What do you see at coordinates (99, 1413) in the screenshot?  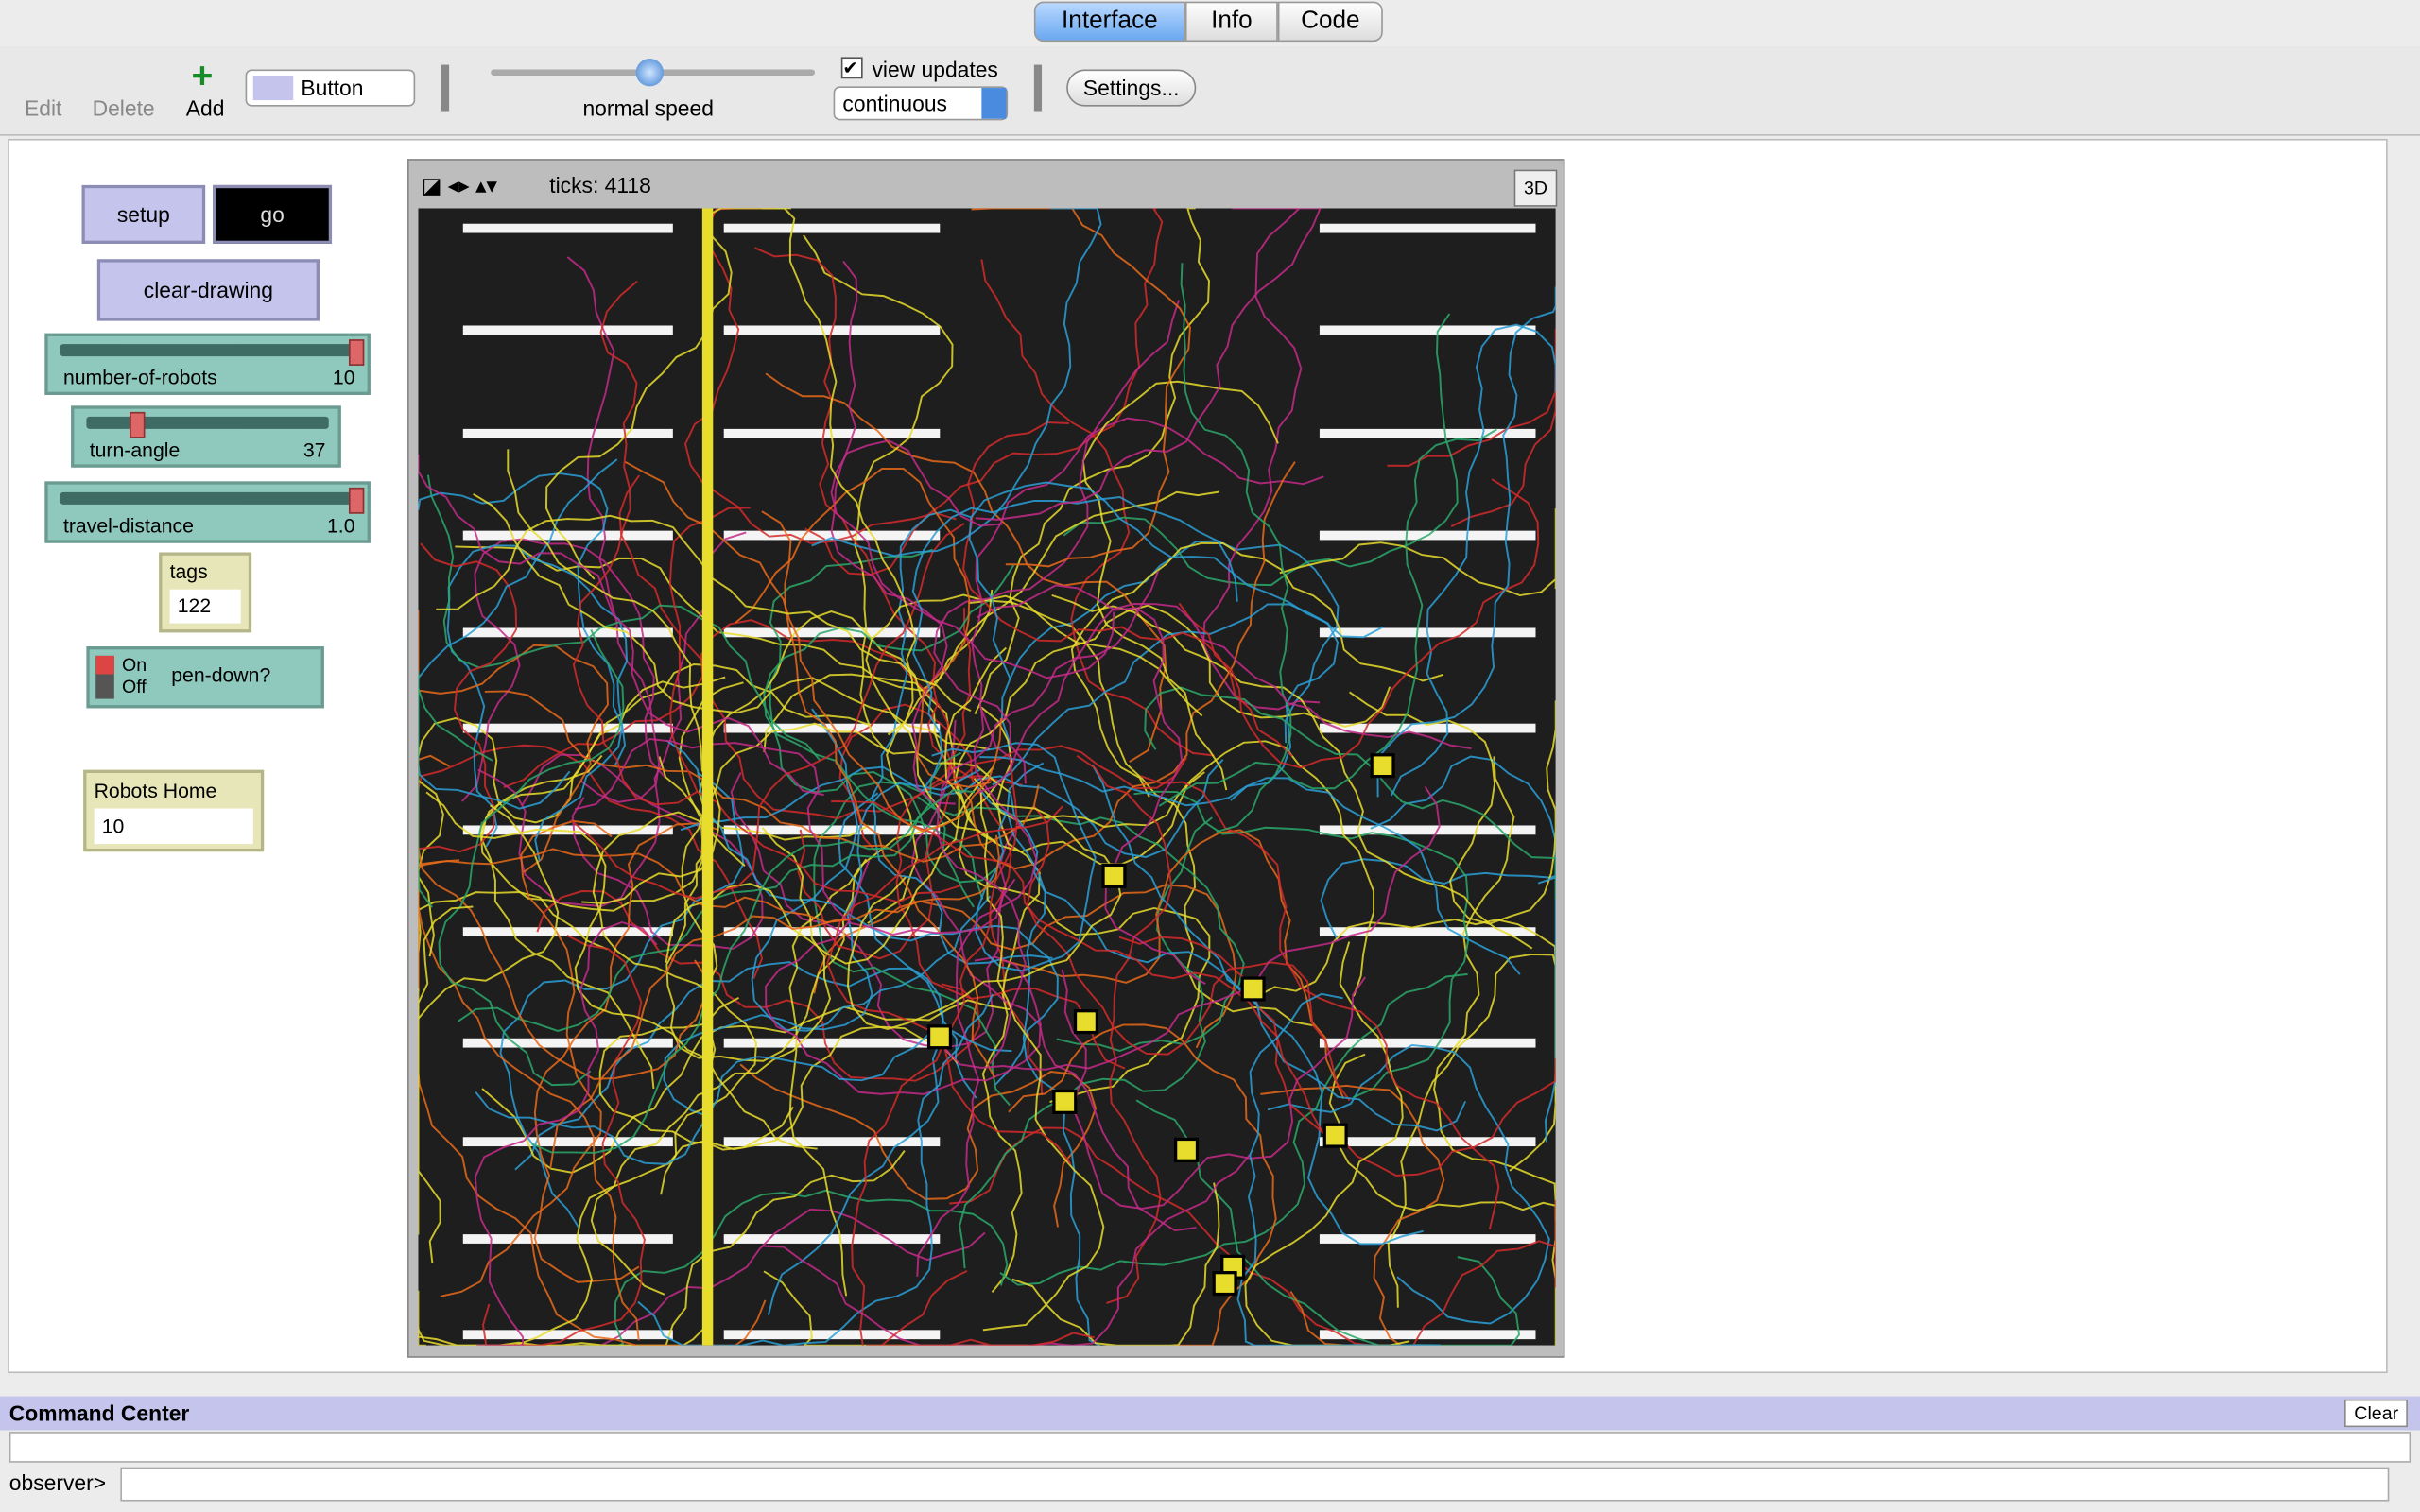 I see `command-center-title: Command Center` at bounding box center [99, 1413].